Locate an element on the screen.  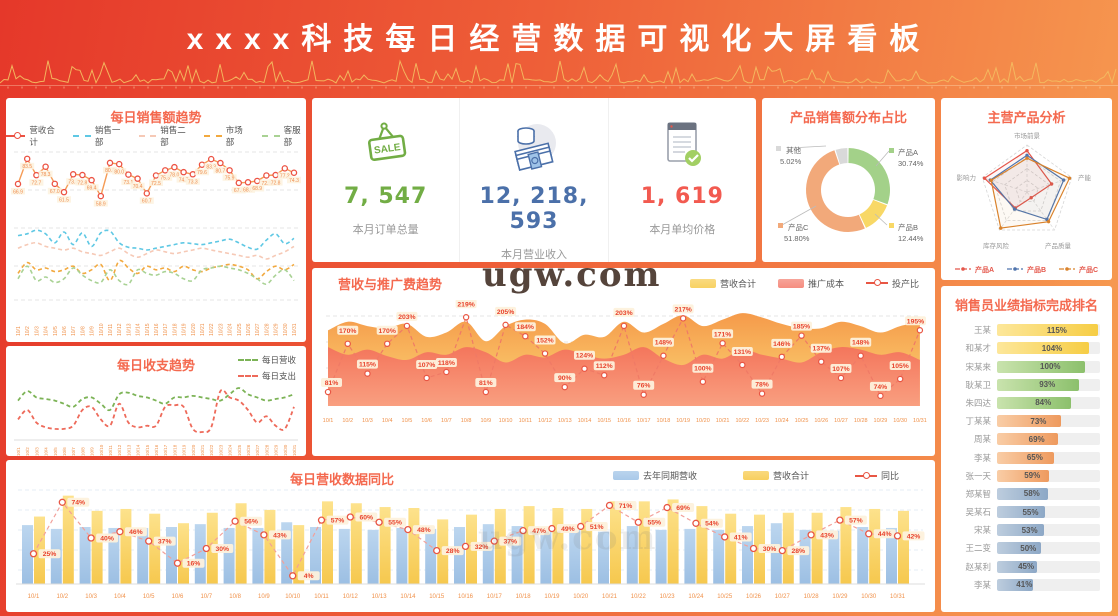
svg-text: 10/21 is located at coordinates (723, 421).